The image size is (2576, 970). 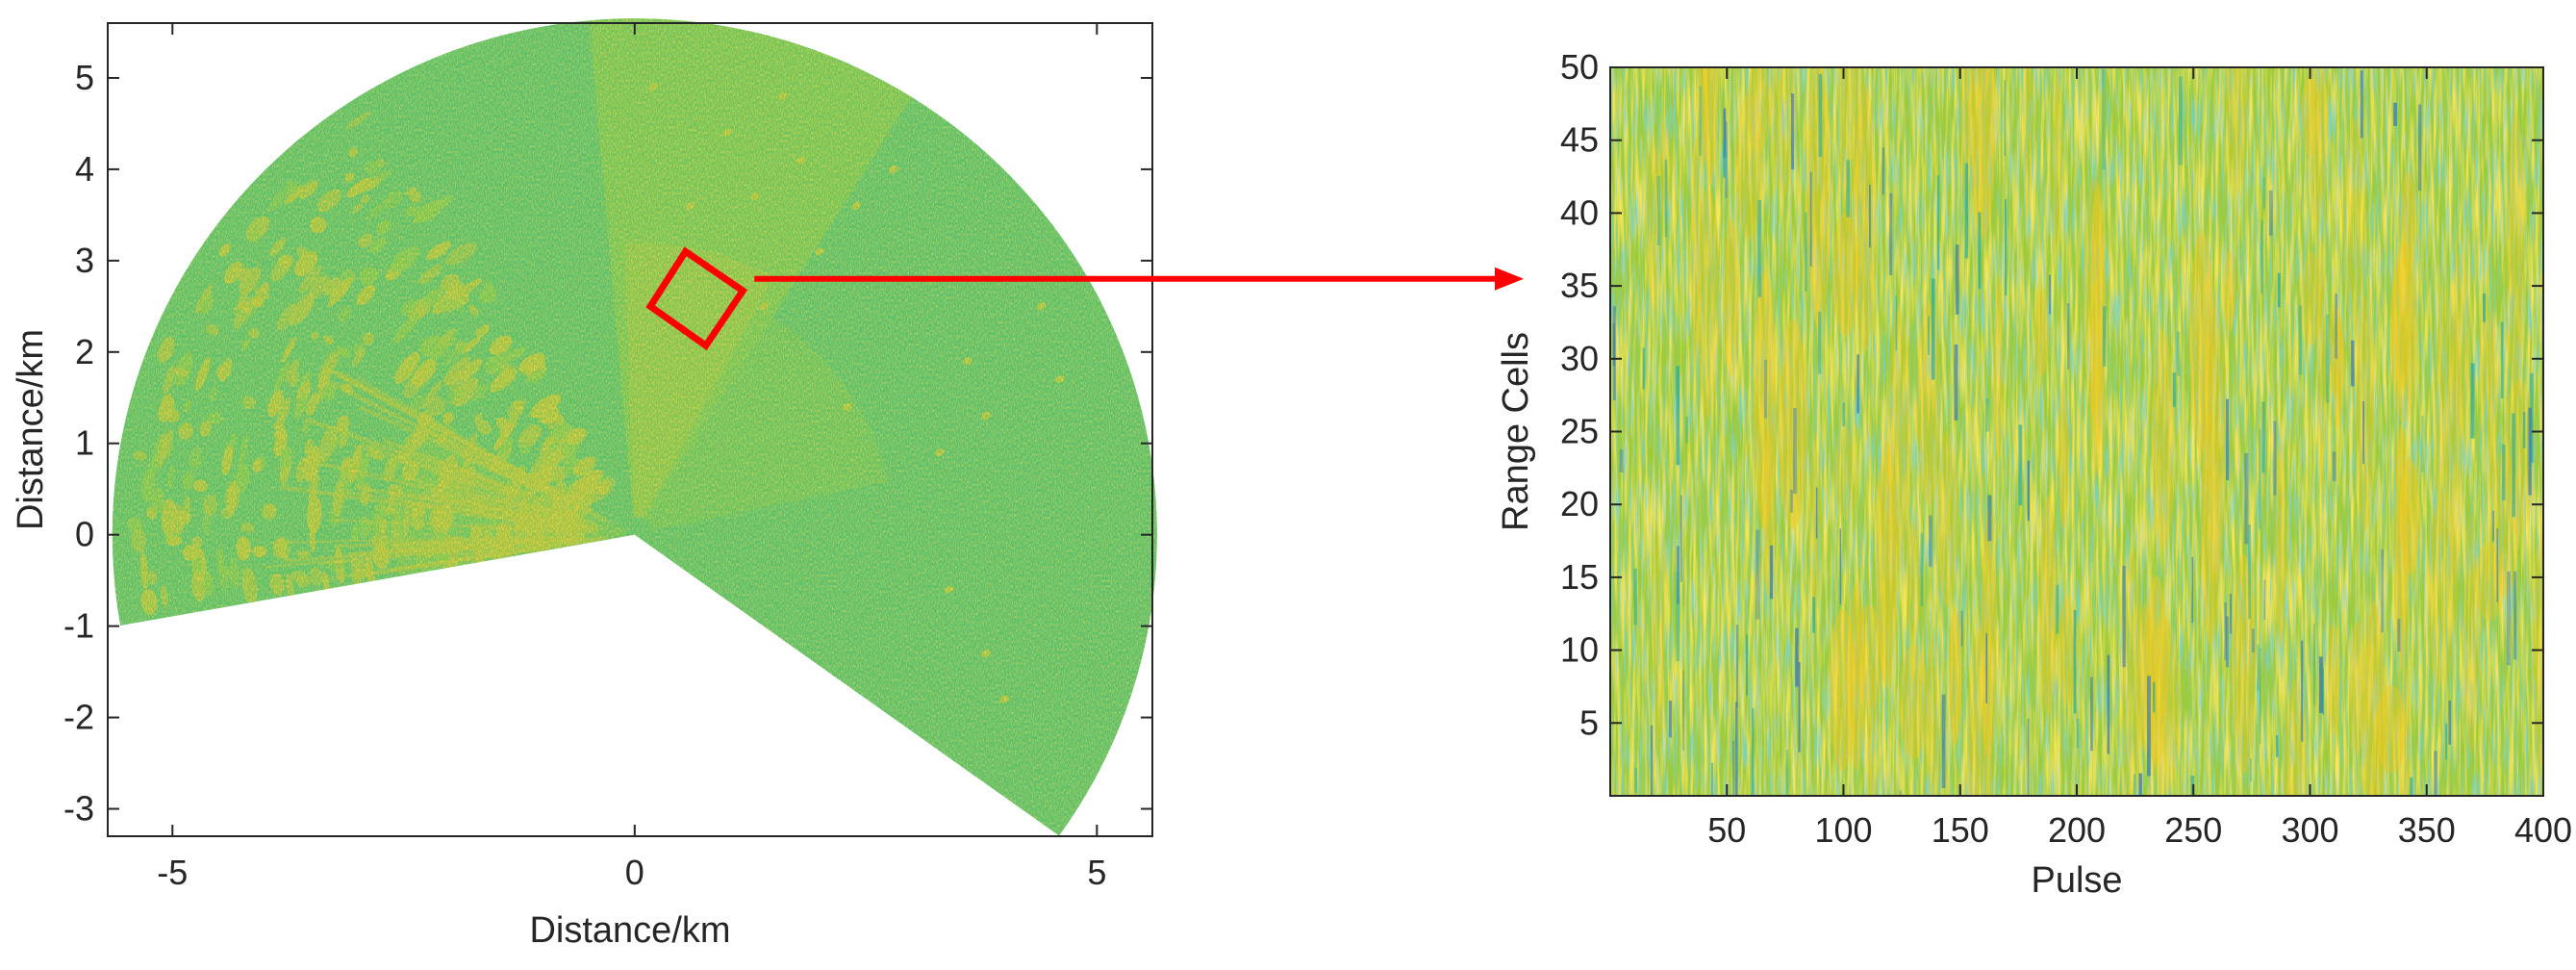 What do you see at coordinates (1726, 830) in the screenshot?
I see `zoomed-x-tick-label: 50` at bounding box center [1726, 830].